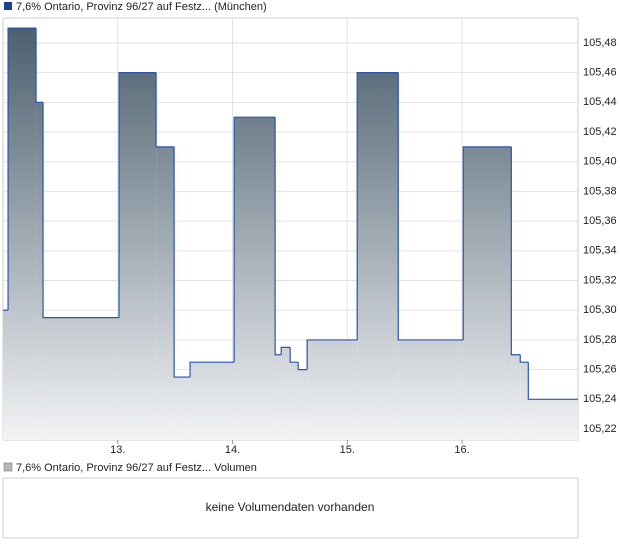 This screenshot has width=620, height=551. What do you see at coordinates (600, 221) in the screenshot?
I see `y-tick-label: 105,36` at bounding box center [600, 221].